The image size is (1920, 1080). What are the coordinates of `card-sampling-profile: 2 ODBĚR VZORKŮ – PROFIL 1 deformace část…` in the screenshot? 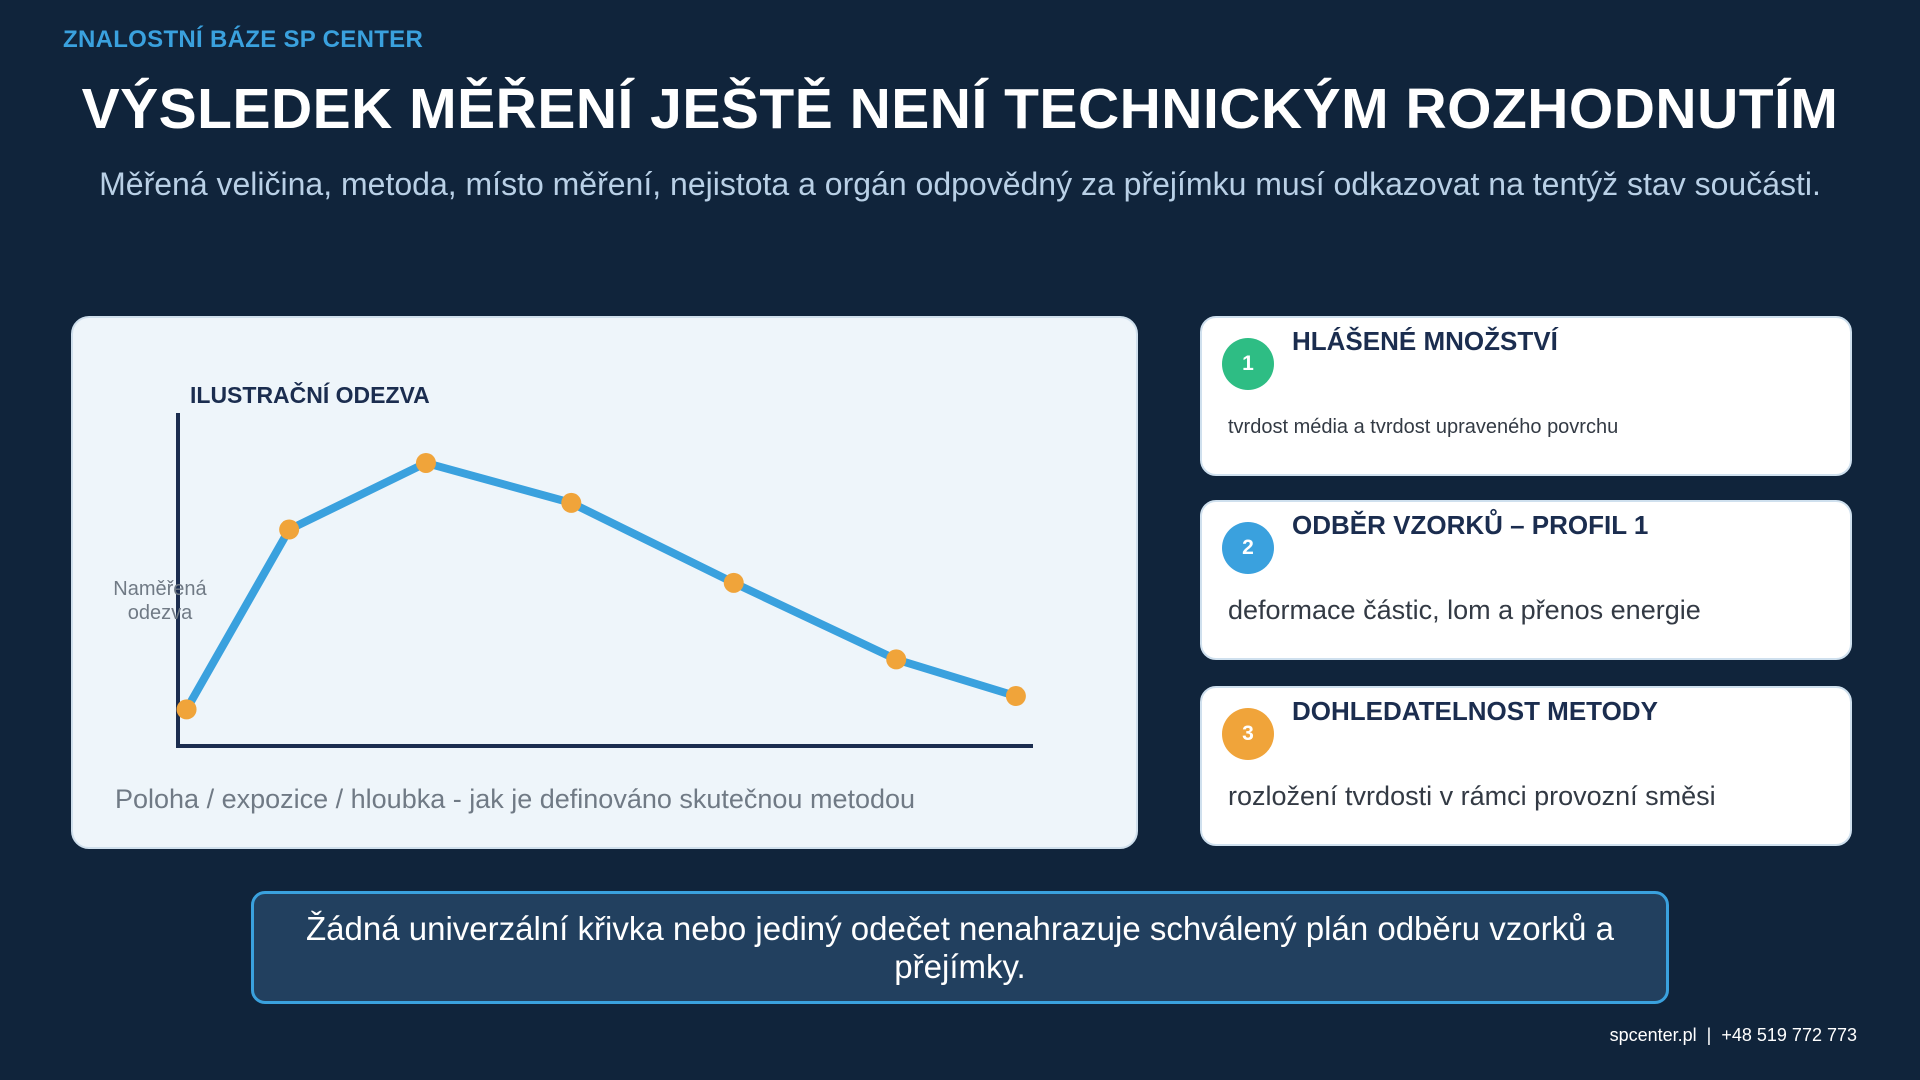 It's located at (1526, 580).